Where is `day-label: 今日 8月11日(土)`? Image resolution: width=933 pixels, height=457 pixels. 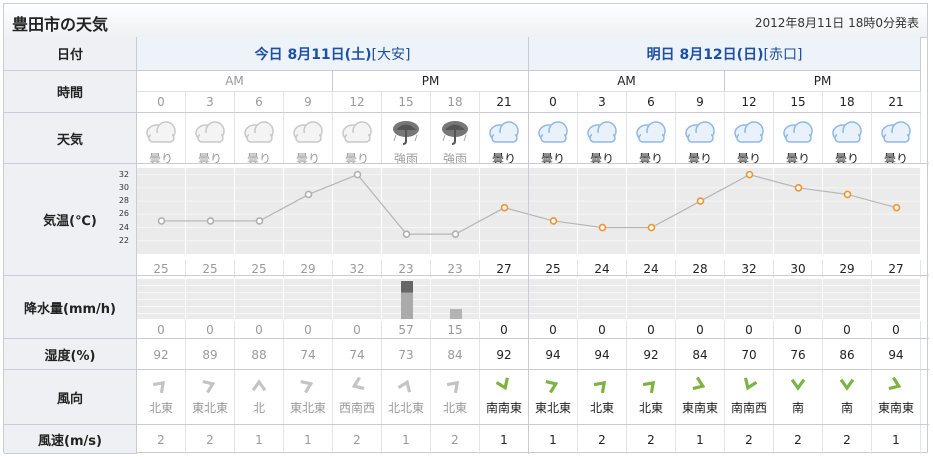 day-label: 今日 8月11日(土) is located at coordinates (313, 54).